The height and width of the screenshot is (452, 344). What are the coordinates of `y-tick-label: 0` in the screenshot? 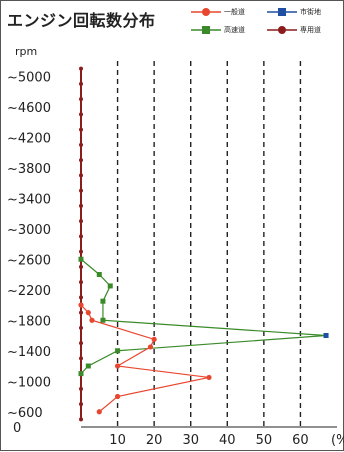 It's located at (17, 428).